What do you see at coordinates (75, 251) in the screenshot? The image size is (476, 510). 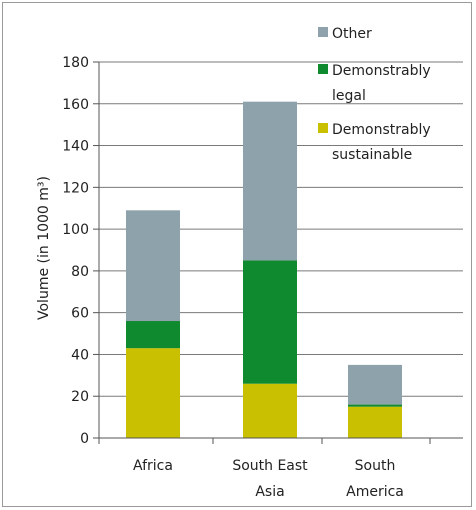 I see `y-tick-labels: 0 20 40 60 80 100 120 140 160 180` at bounding box center [75, 251].